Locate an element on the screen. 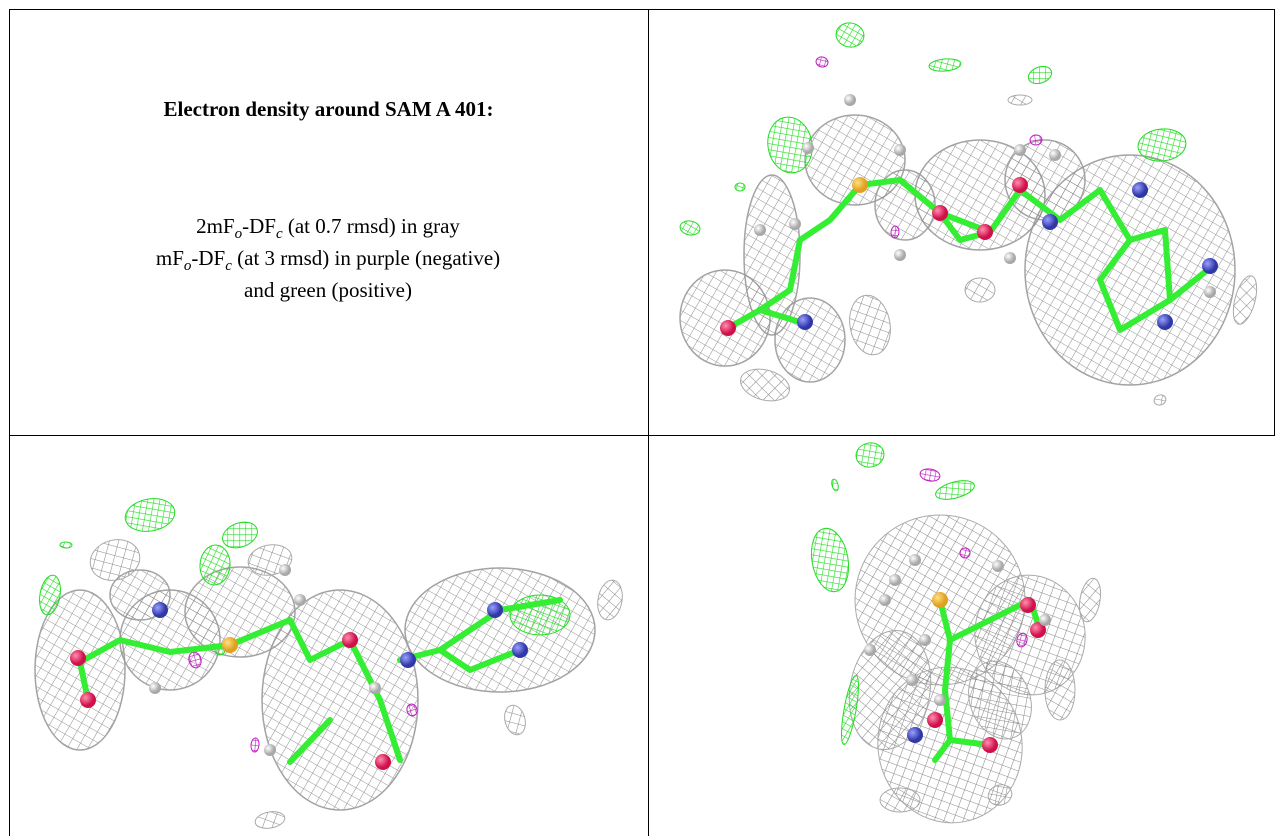 The image size is (1275, 836). text: (at 0.7 rmsd) in gray is located at coordinates (371, 226).